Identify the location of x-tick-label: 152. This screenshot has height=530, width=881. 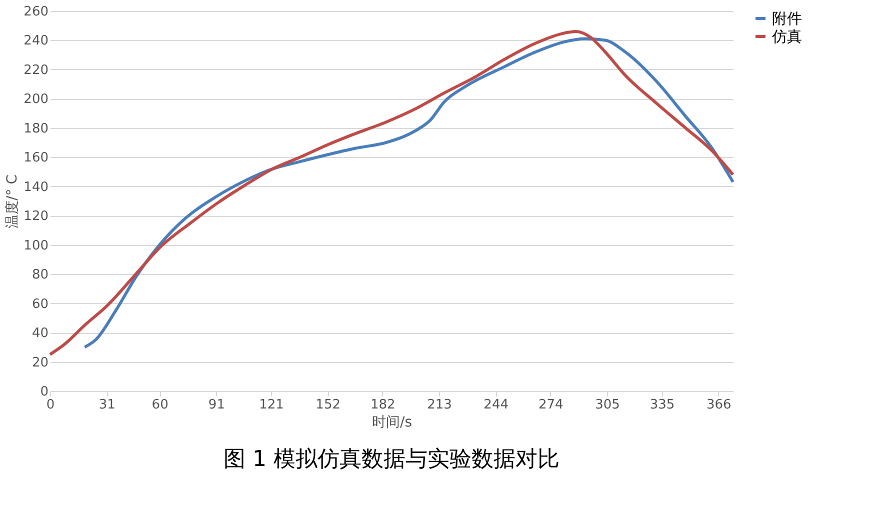
(328, 405).